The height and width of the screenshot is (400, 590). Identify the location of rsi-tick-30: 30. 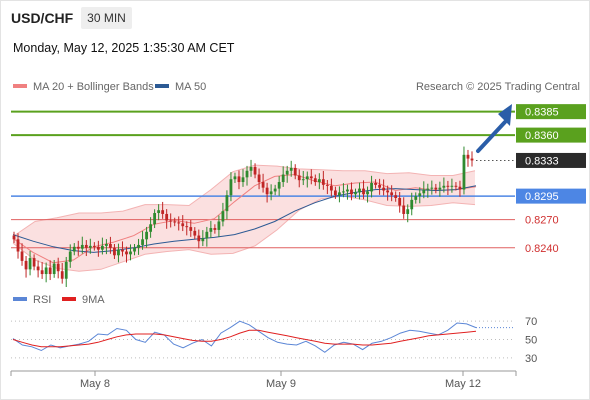
(531, 359).